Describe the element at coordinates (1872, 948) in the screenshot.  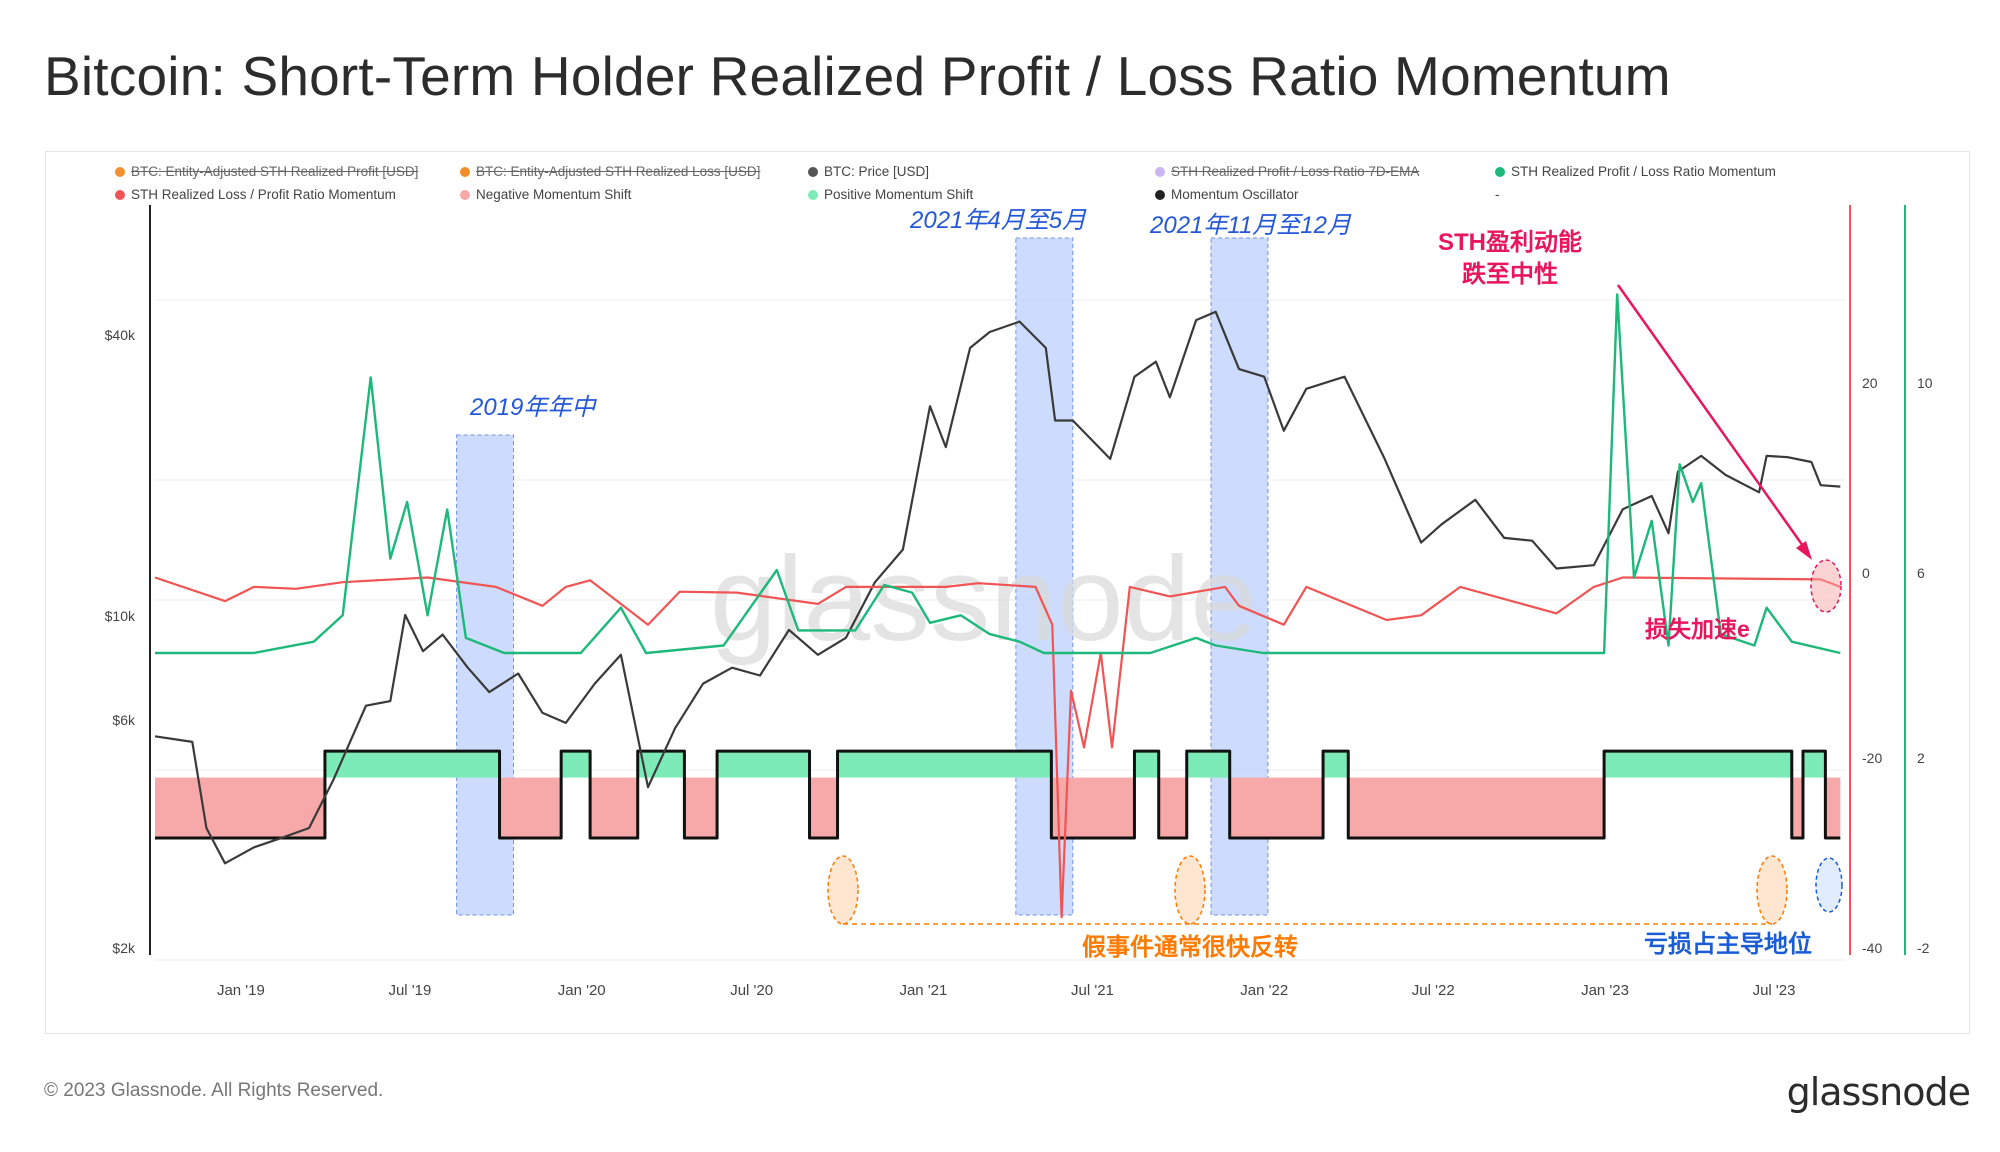
I see `y-right1-tick-label: -40` at that location.